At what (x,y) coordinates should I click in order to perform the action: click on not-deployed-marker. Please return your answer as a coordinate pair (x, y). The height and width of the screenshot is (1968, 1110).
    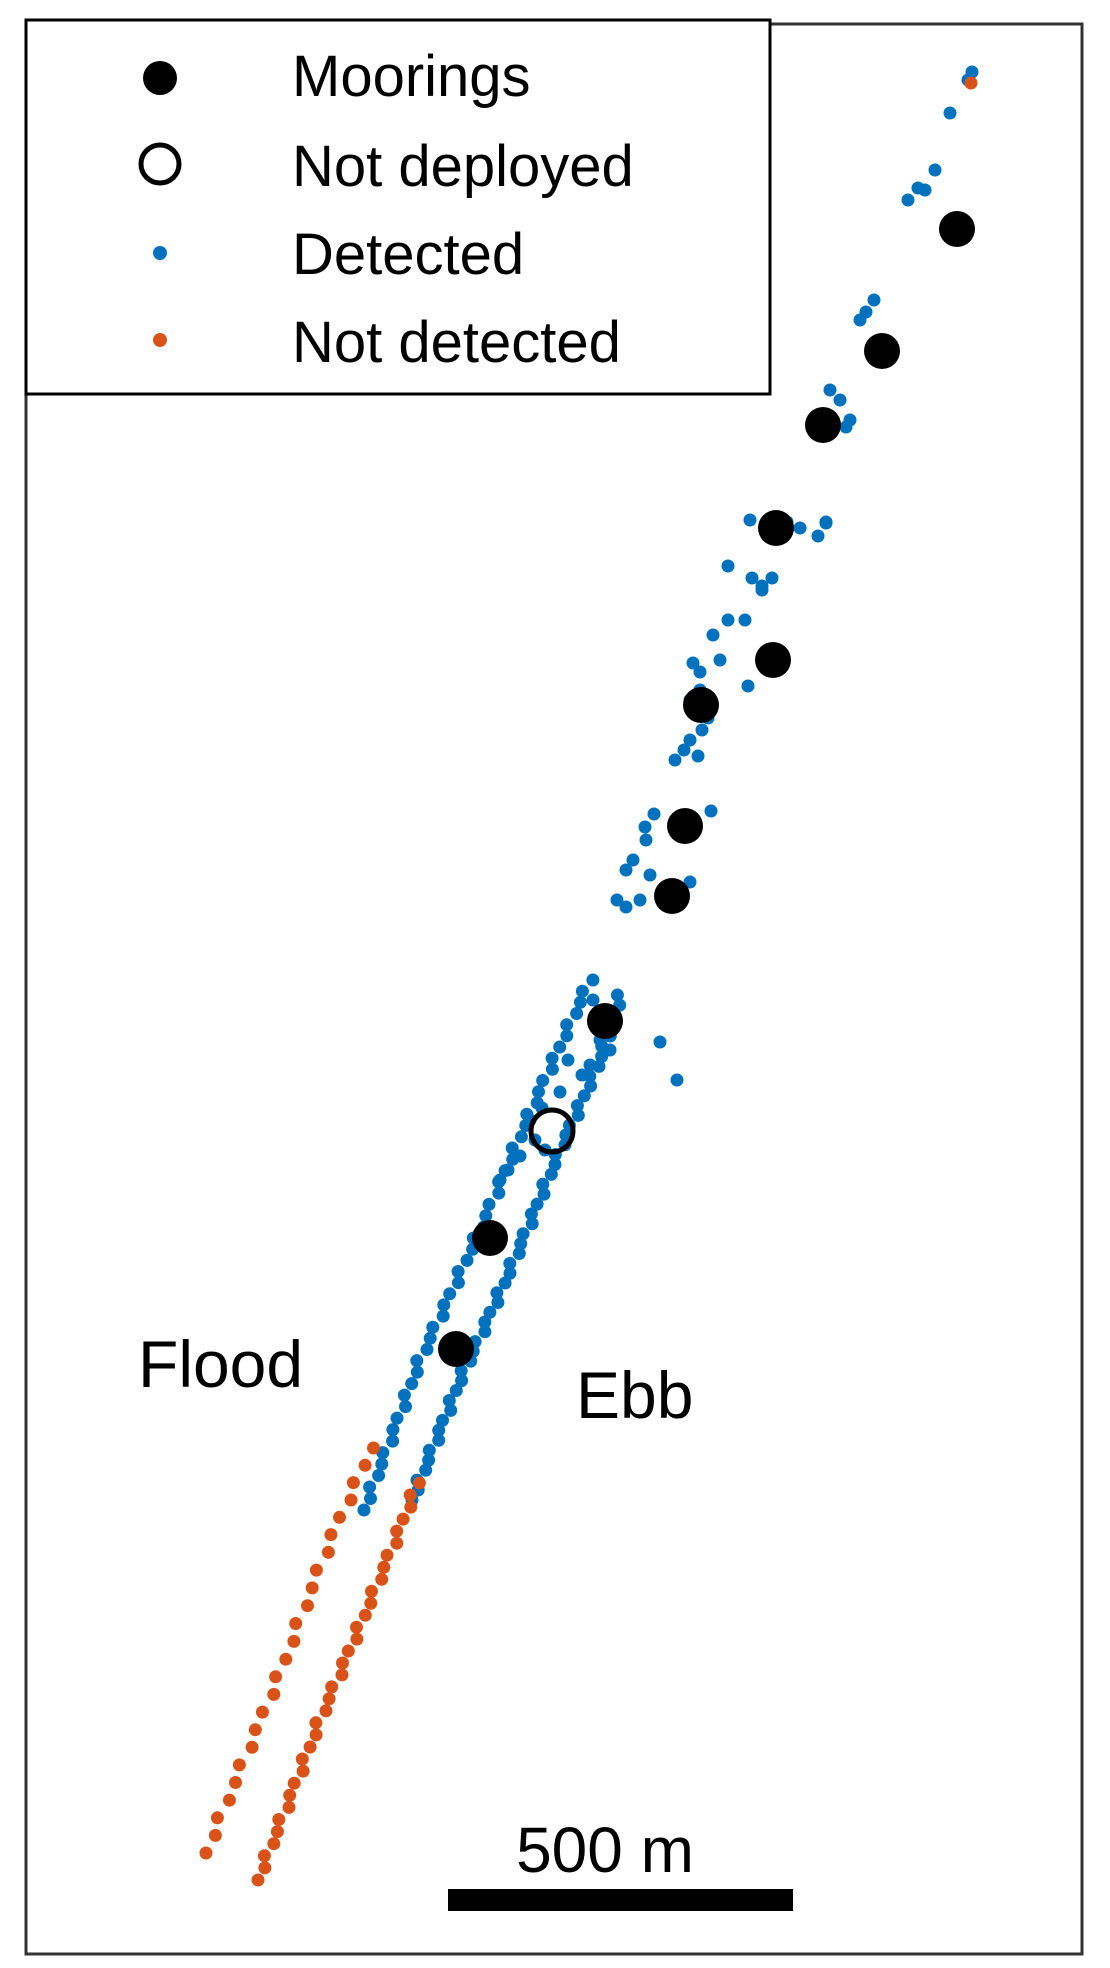
    Looking at the image, I should click on (552, 1131).